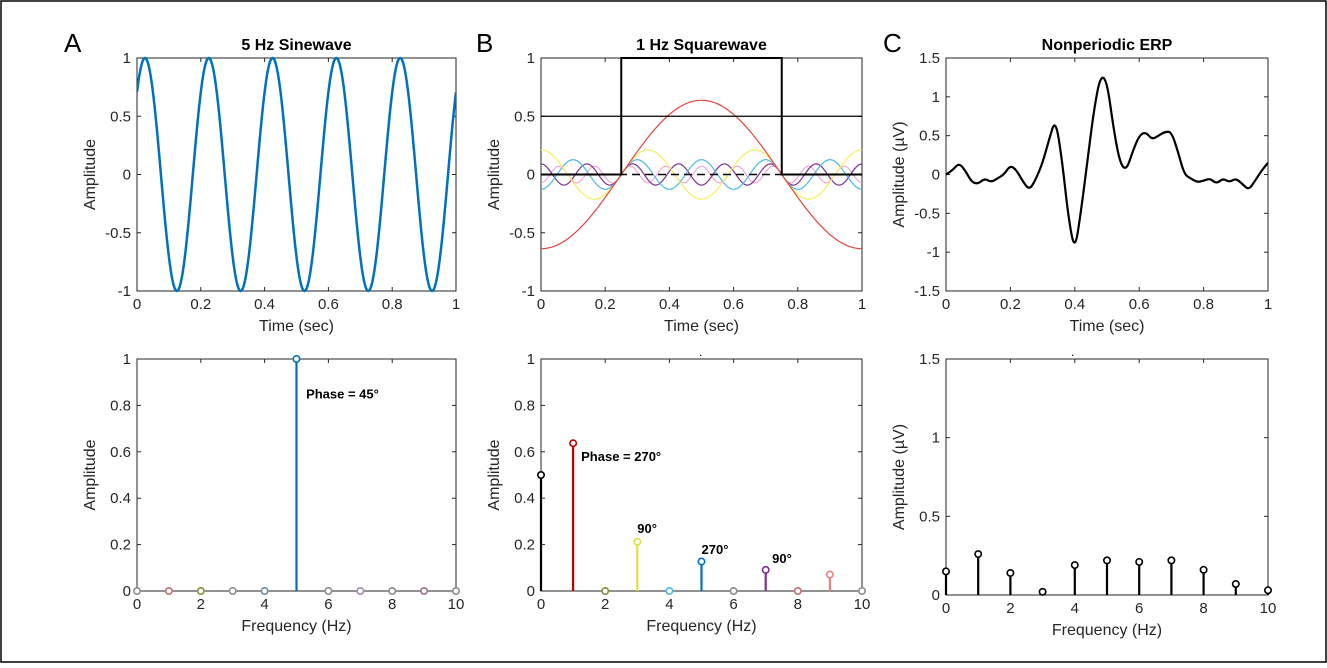 The height and width of the screenshot is (668, 1327). Describe the element at coordinates (524, 405) in the screenshot. I see `y-tick-label: 0.8` at that location.